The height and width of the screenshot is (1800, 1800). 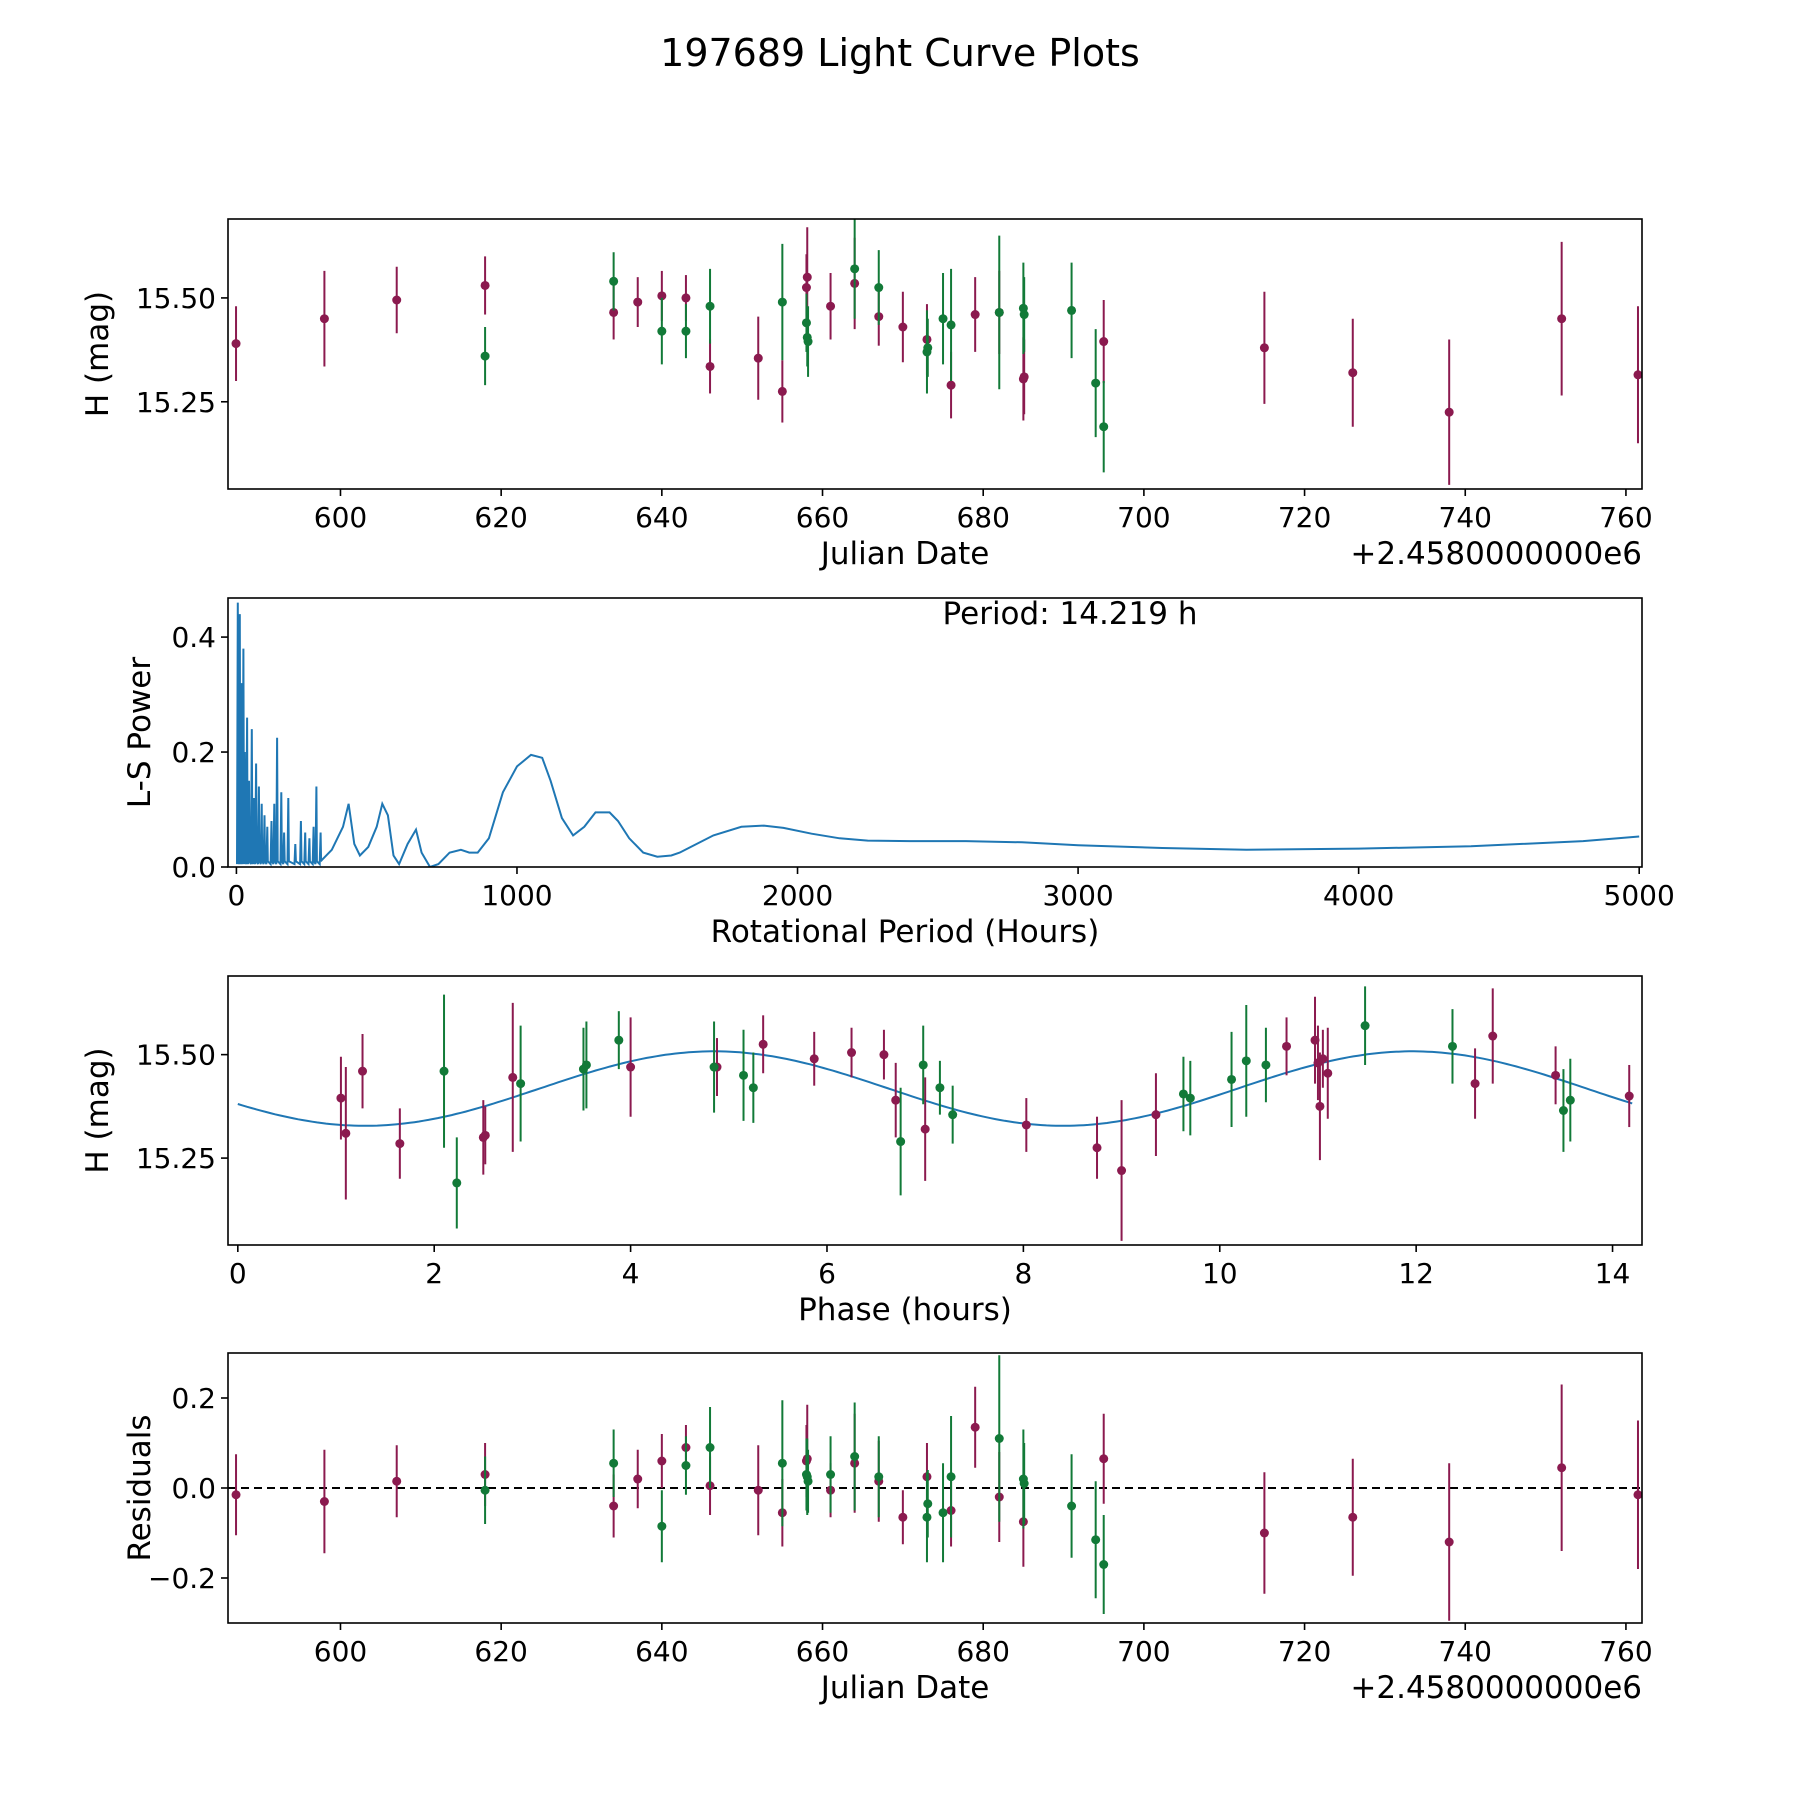 I want to click on y-tick-label: 0.2, so click(x=193, y=1398).